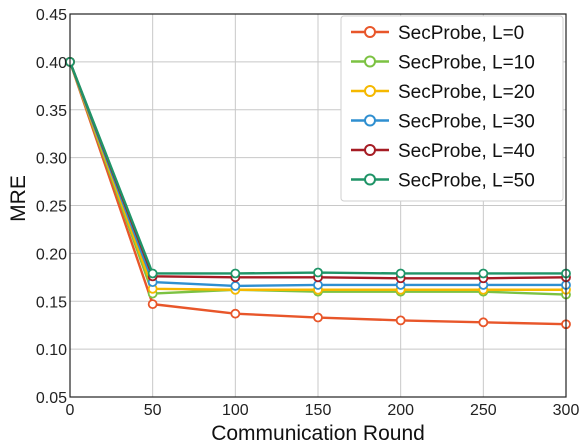 This screenshot has width=581, height=442. I want to click on y-tick-label: 0.20, so click(51, 254).